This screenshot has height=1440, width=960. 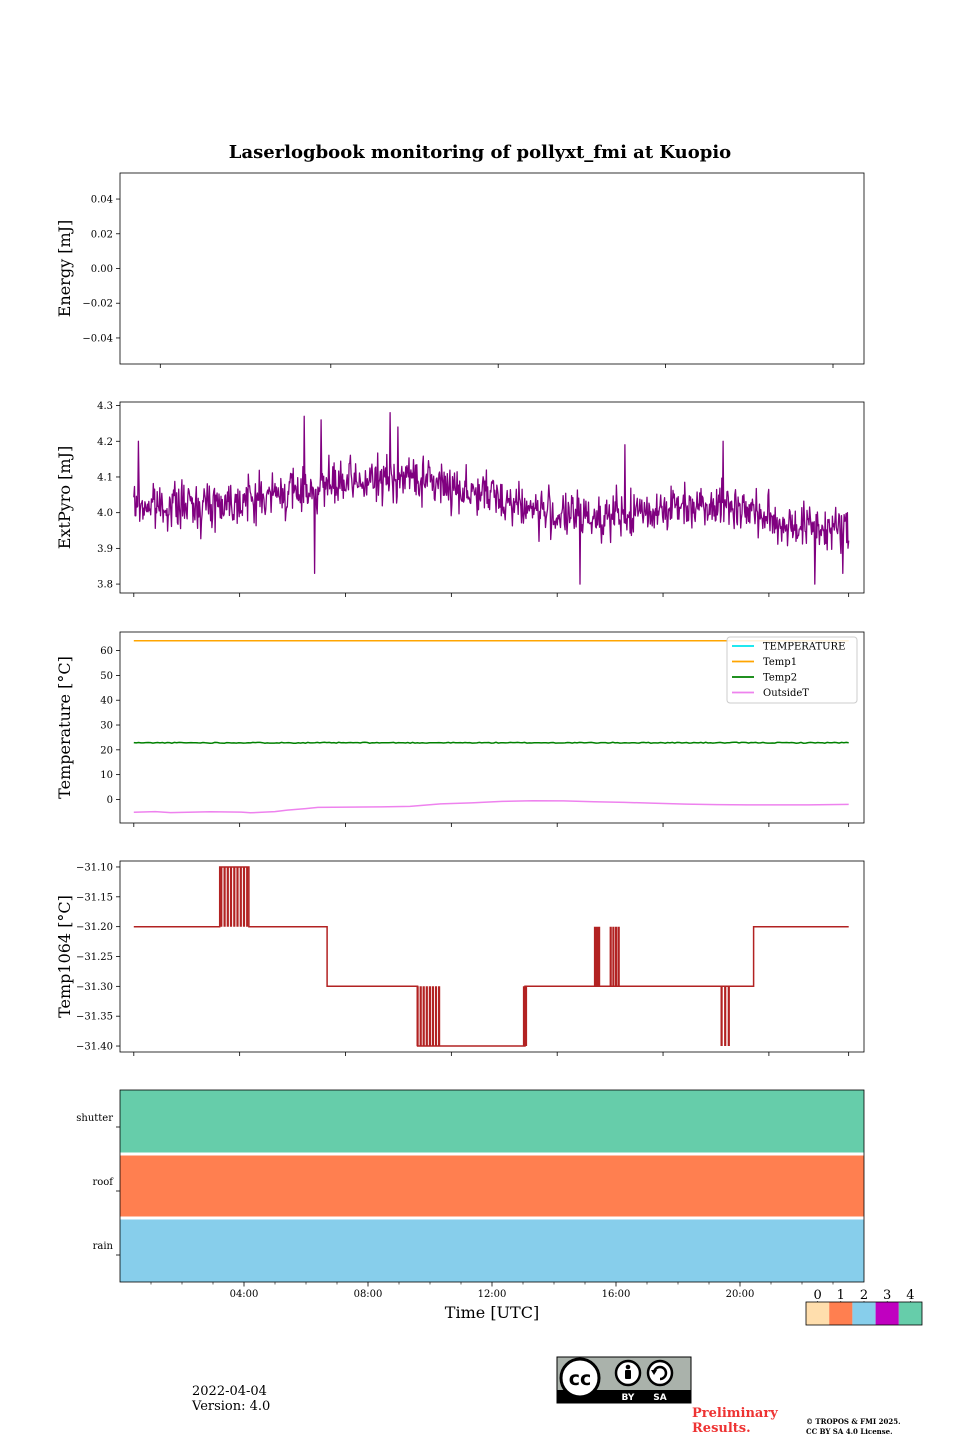 I want to click on legend-frame, so click(x=792, y=670).